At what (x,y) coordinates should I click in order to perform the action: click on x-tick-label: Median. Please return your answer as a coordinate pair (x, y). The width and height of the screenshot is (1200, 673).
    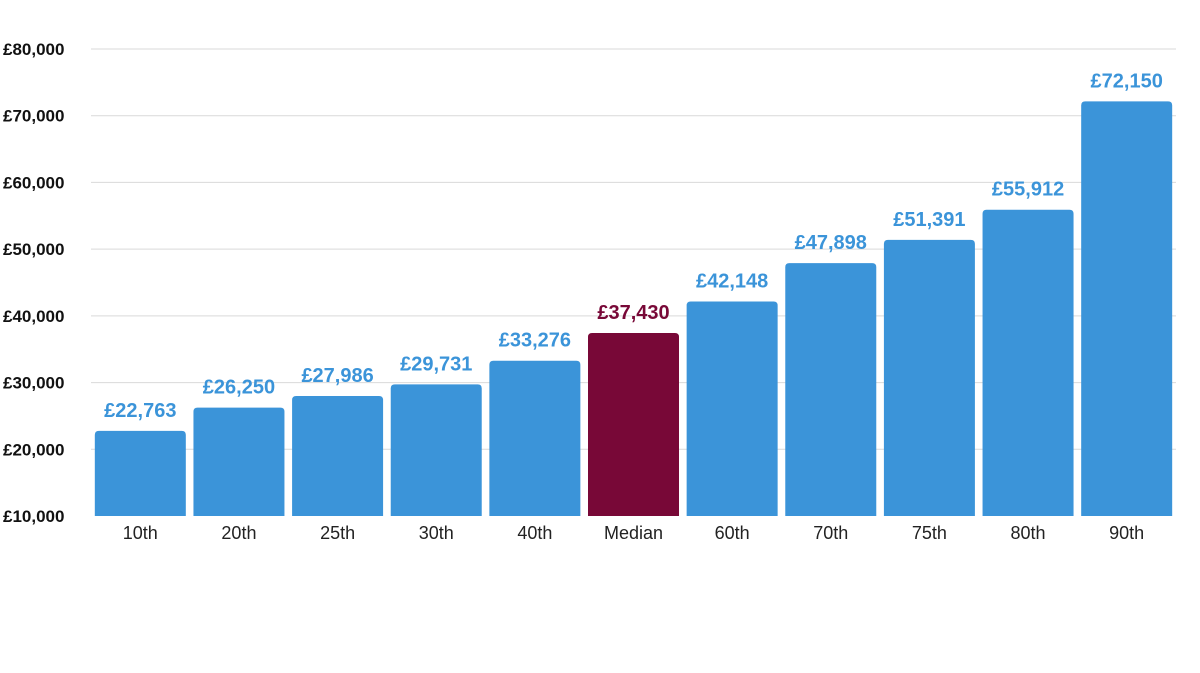
    Looking at the image, I should click on (633, 533).